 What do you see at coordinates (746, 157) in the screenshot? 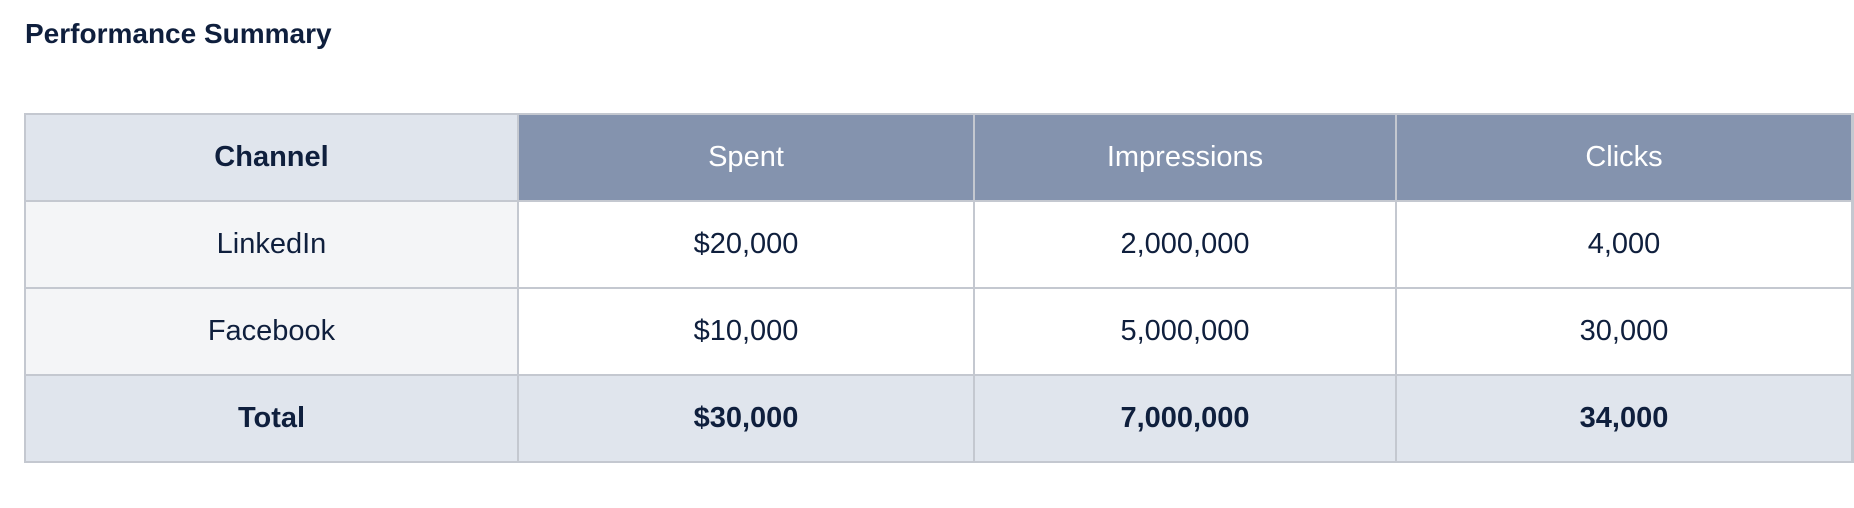
I see `header-spent: Spent` at bounding box center [746, 157].